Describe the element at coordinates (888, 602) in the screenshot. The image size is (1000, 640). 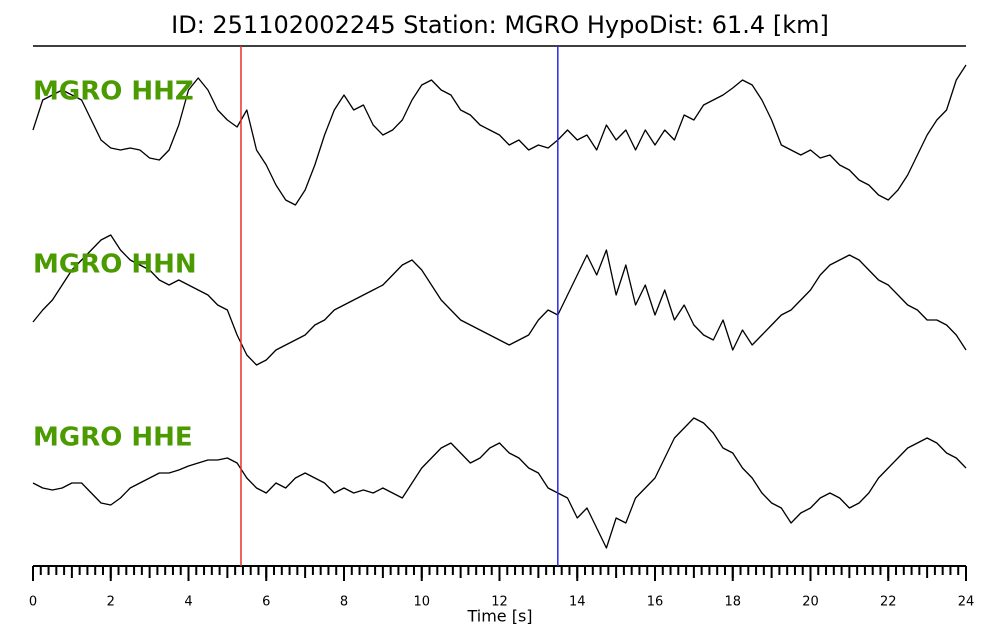
I see `x-tick-label: 22` at that location.